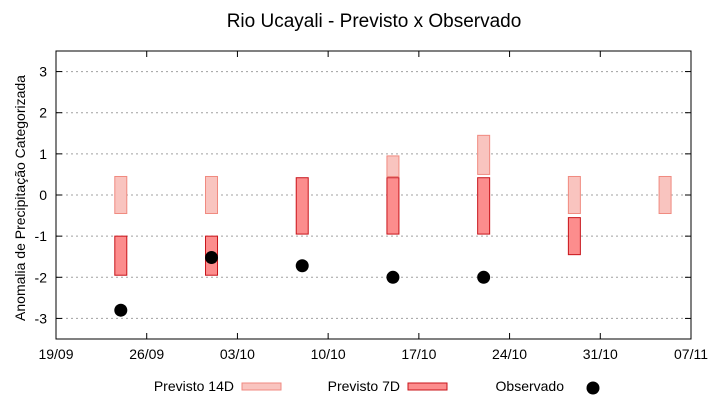 This screenshot has width=720, height=400. What do you see at coordinates (691, 354) in the screenshot?
I see `x-tick-label: 07/11` at bounding box center [691, 354].